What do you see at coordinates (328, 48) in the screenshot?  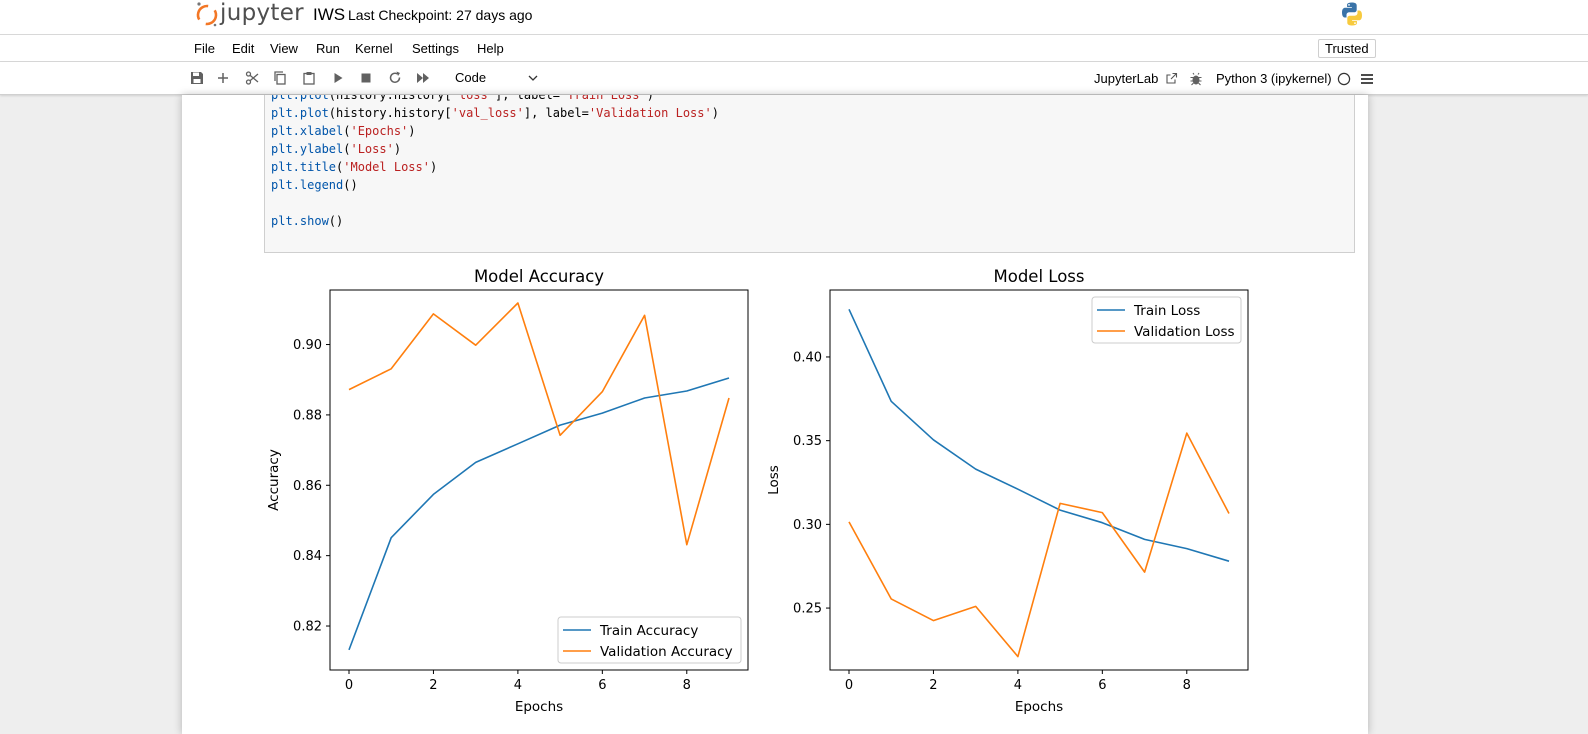 I see `menu-run: Run` at bounding box center [328, 48].